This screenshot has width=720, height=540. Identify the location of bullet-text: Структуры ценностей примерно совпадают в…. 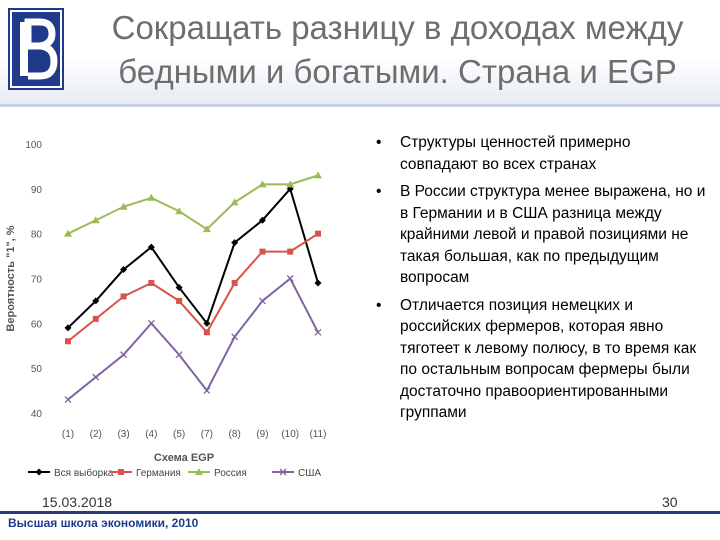
(515, 153).